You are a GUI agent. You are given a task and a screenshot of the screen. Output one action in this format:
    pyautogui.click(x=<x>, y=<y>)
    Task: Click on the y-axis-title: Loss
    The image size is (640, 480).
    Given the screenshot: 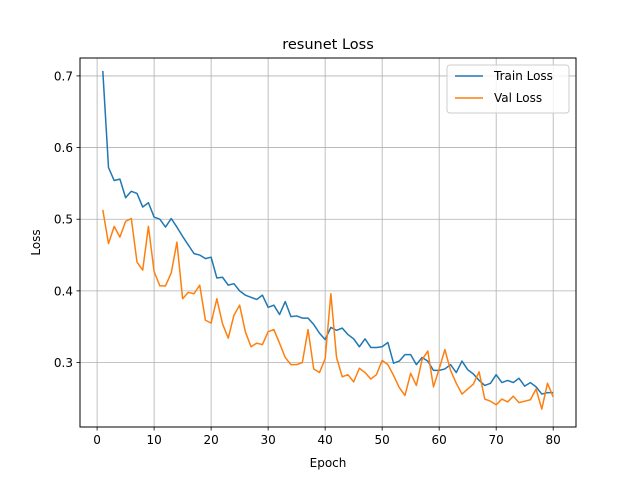 What is the action you would take?
    pyautogui.click(x=36, y=242)
    